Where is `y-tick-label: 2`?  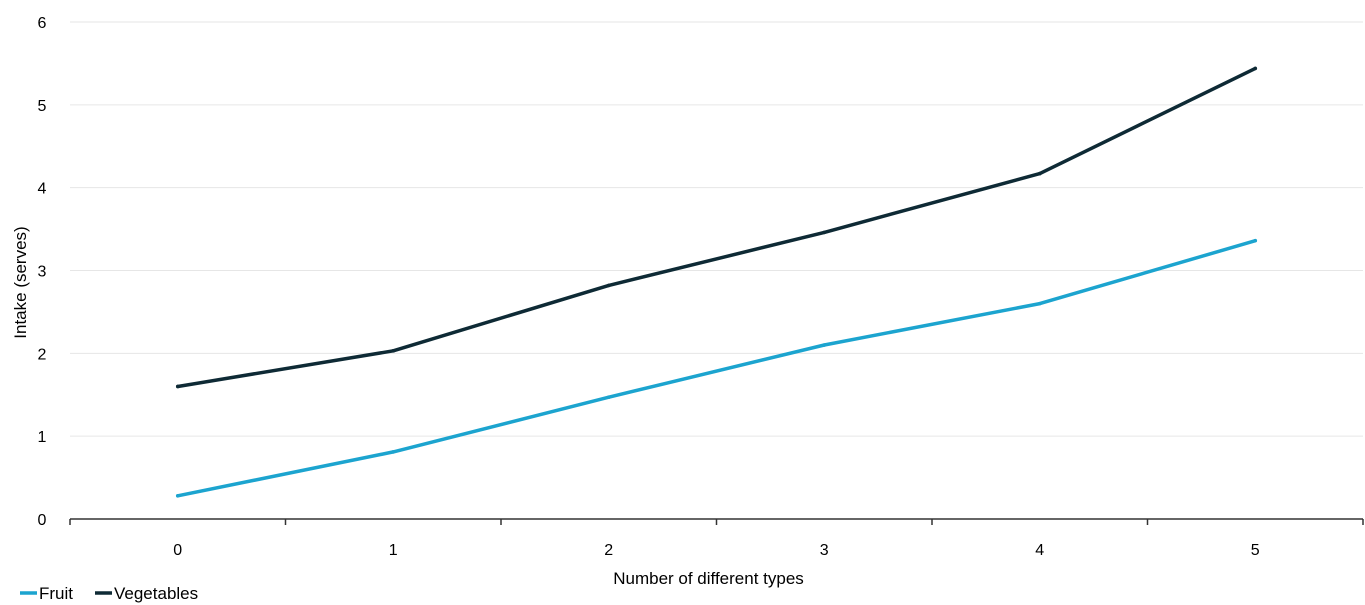
y-tick-label: 2 is located at coordinates (42, 354).